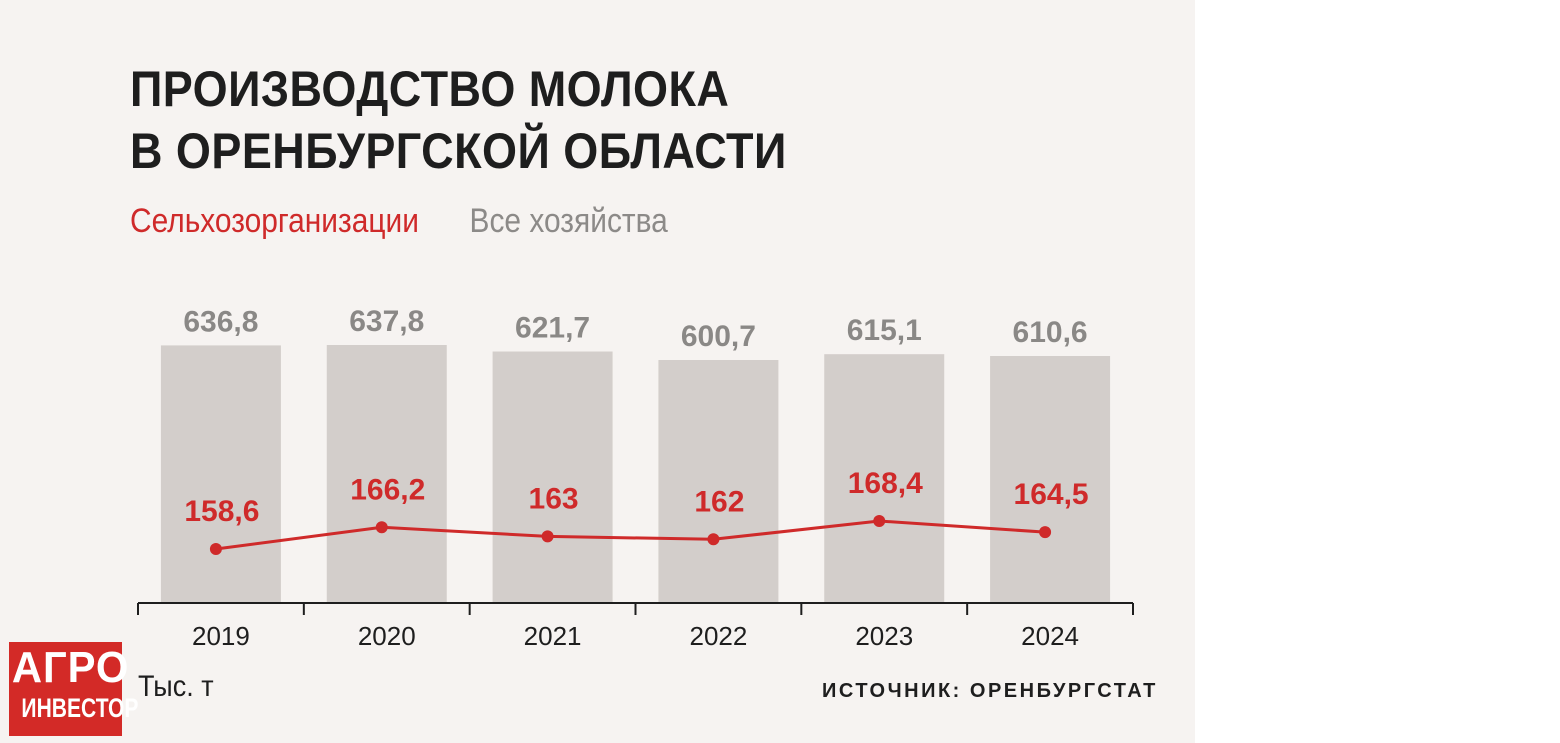 The image size is (1560, 743). I want to click on bar-label-2022: 600,7, so click(718, 336).